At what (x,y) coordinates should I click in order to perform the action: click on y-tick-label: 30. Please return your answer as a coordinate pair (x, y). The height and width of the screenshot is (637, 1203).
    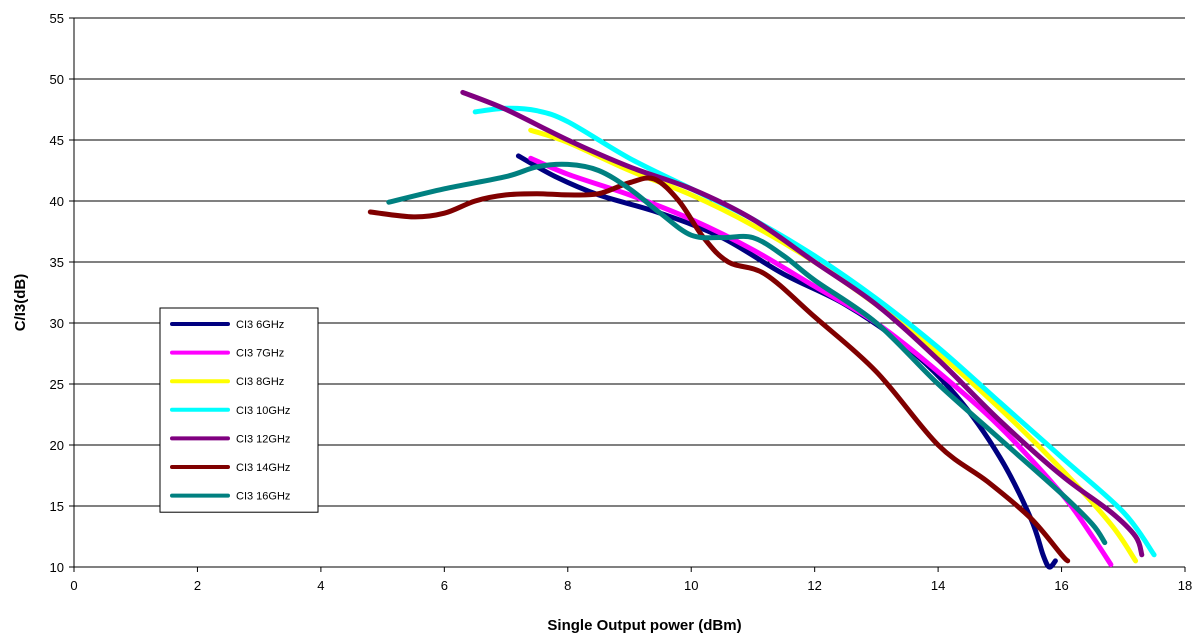
    Looking at the image, I should click on (57, 323).